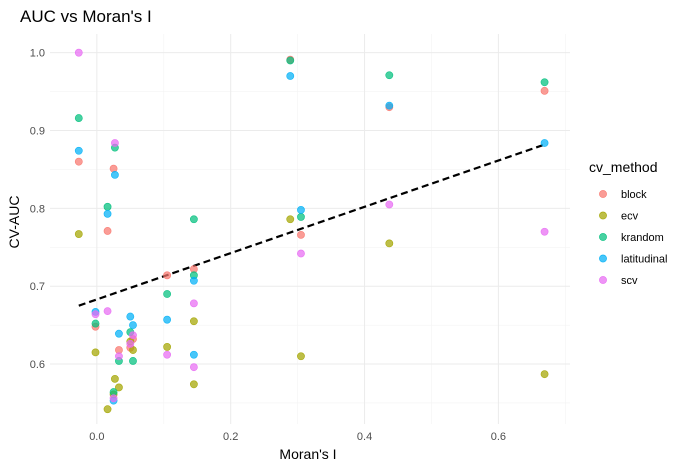 Image resolution: width=686 pixels, height=469 pixels. Describe the element at coordinates (37, 54) in the screenshot. I see `y-tick-label: 1.0` at that location.